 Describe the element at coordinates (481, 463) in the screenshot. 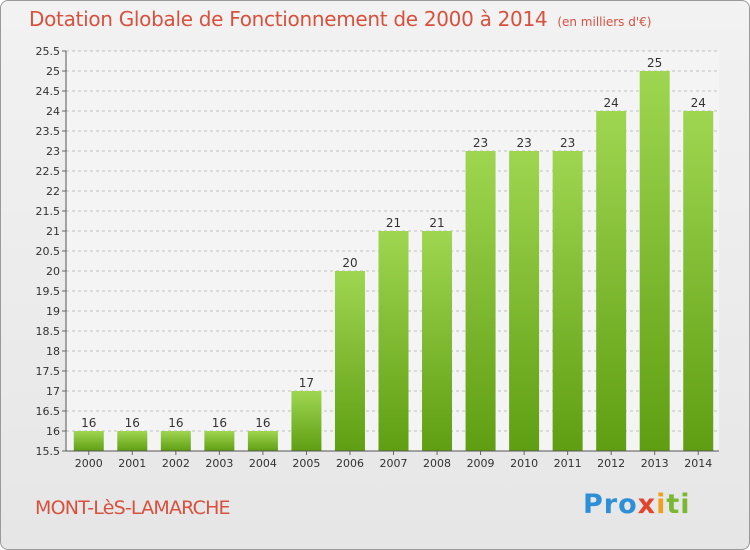

I see `x-tick-label: 2009` at that location.